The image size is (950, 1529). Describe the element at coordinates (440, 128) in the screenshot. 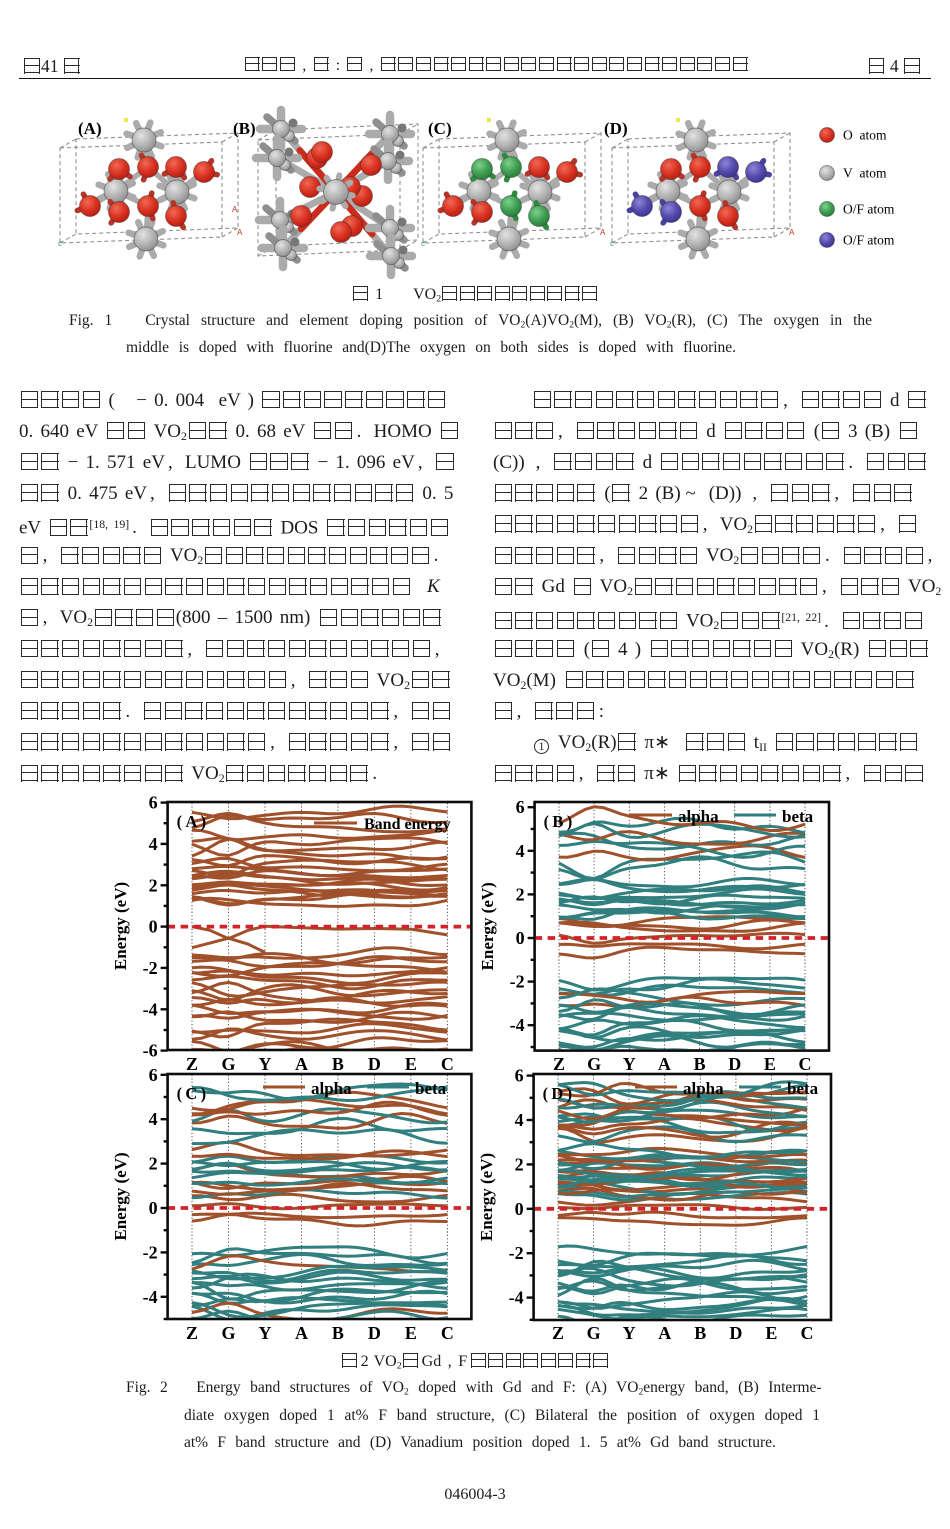

I see `svg-text: (C)` at that location.